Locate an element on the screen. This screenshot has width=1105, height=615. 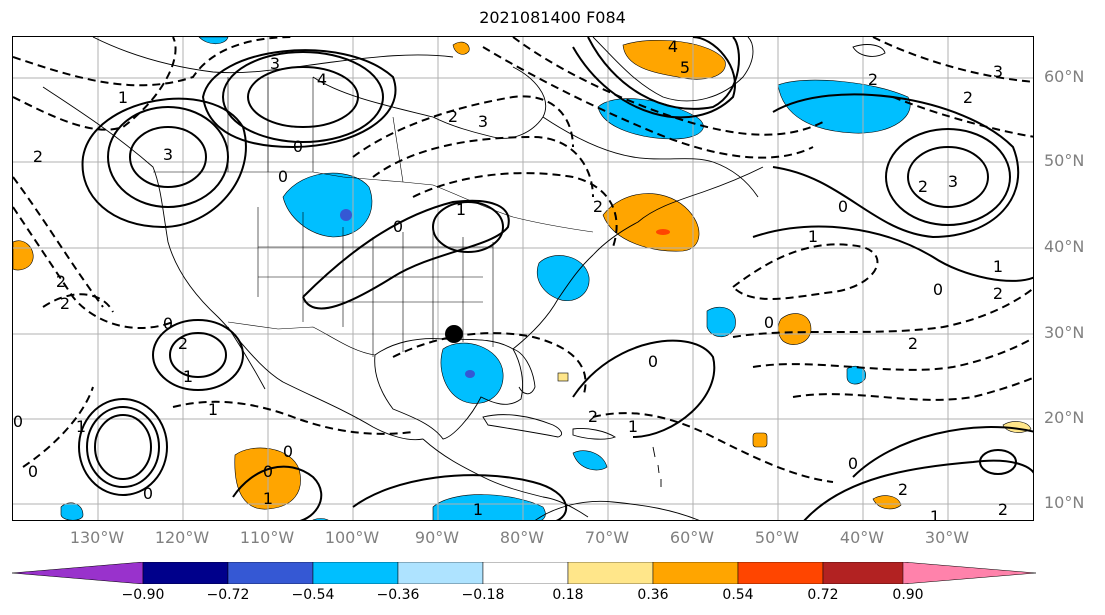
us-mexico-border is located at coordinates (301, 338).